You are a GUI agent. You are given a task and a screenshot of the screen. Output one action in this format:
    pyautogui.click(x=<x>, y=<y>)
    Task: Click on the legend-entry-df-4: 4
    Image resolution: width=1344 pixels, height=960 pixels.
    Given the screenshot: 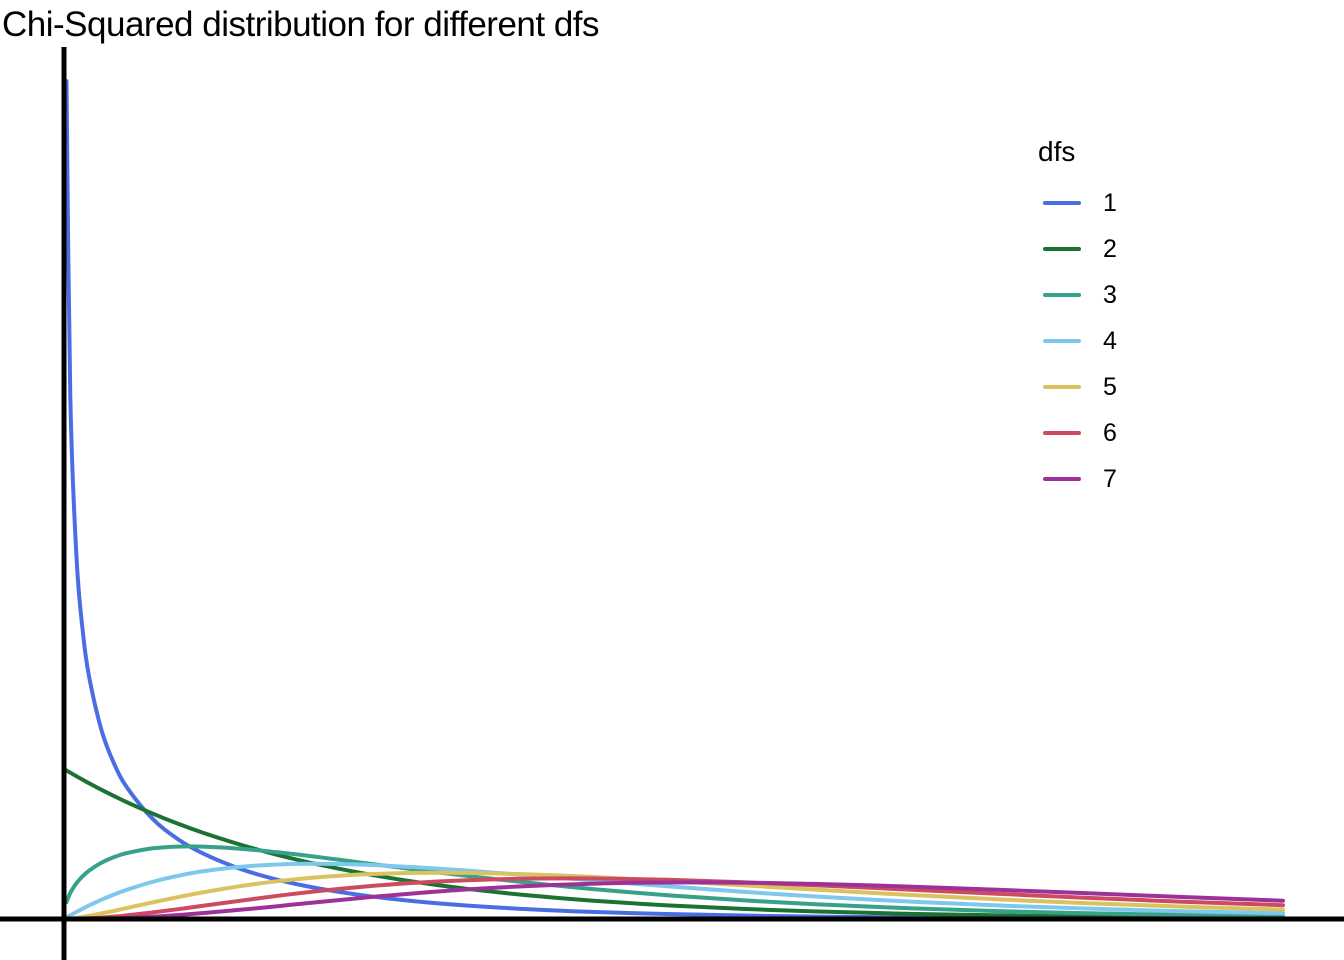 What is the action you would take?
    pyautogui.click(x=1077, y=341)
    